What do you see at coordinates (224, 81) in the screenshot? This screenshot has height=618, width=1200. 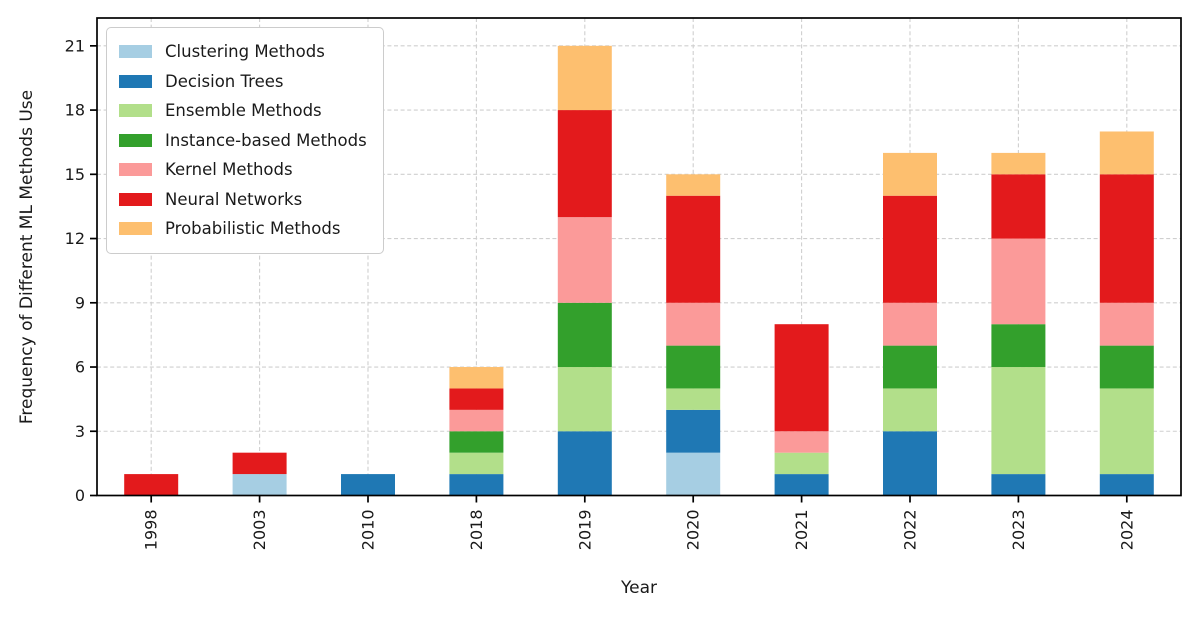 I see `legend-label: Decision Trees` at bounding box center [224, 81].